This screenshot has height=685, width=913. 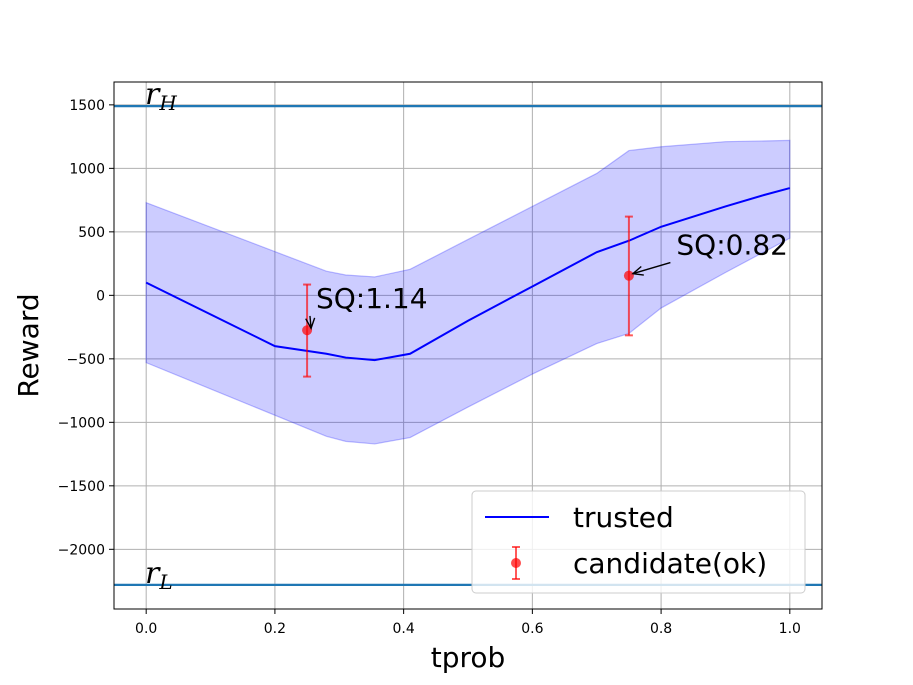 I want to click on reference-line-label: rH, so click(x=161, y=96).